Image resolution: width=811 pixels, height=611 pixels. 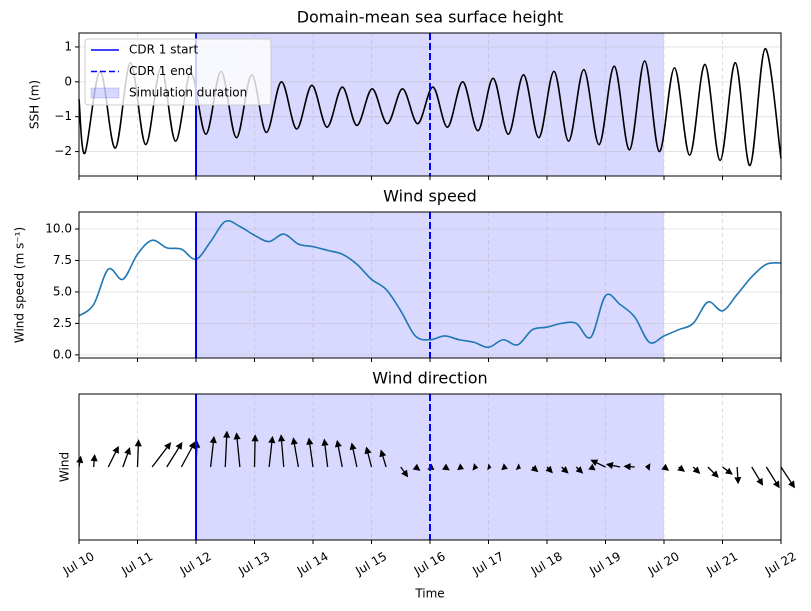 What do you see at coordinates (430, 196) in the screenshot?
I see `panel-title: Wind speed` at bounding box center [430, 196].